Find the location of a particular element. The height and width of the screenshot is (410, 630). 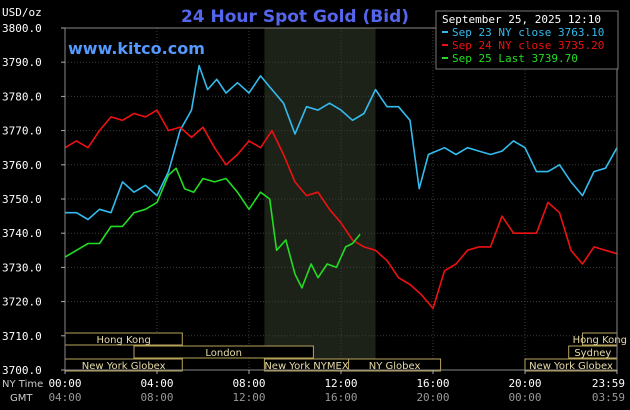

y-tick-label: 3710.0 is located at coordinates (22, 336).